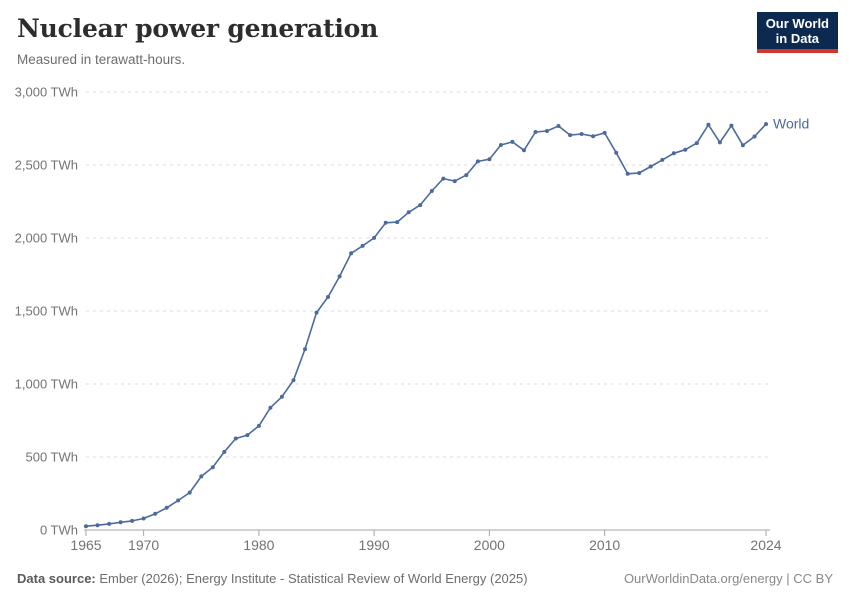  What do you see at coordinates (604, 545) in the screenshot?
I see `x-axis-label: 2010` at bounding box center [604, 545].